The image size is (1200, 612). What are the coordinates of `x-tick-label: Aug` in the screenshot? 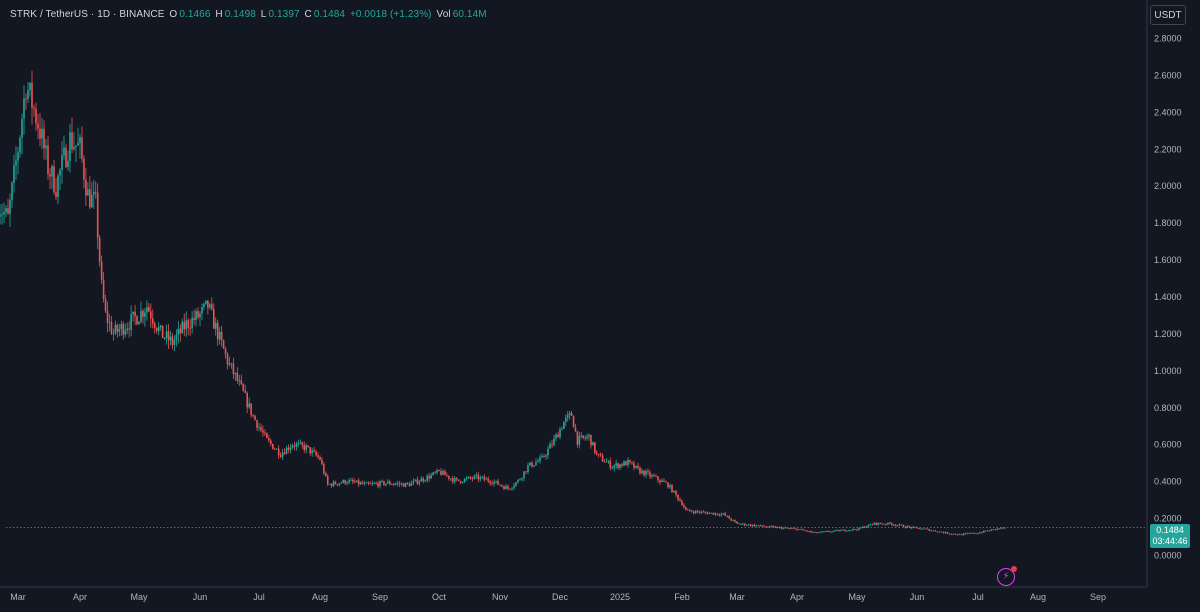 It's located at (320, 597).